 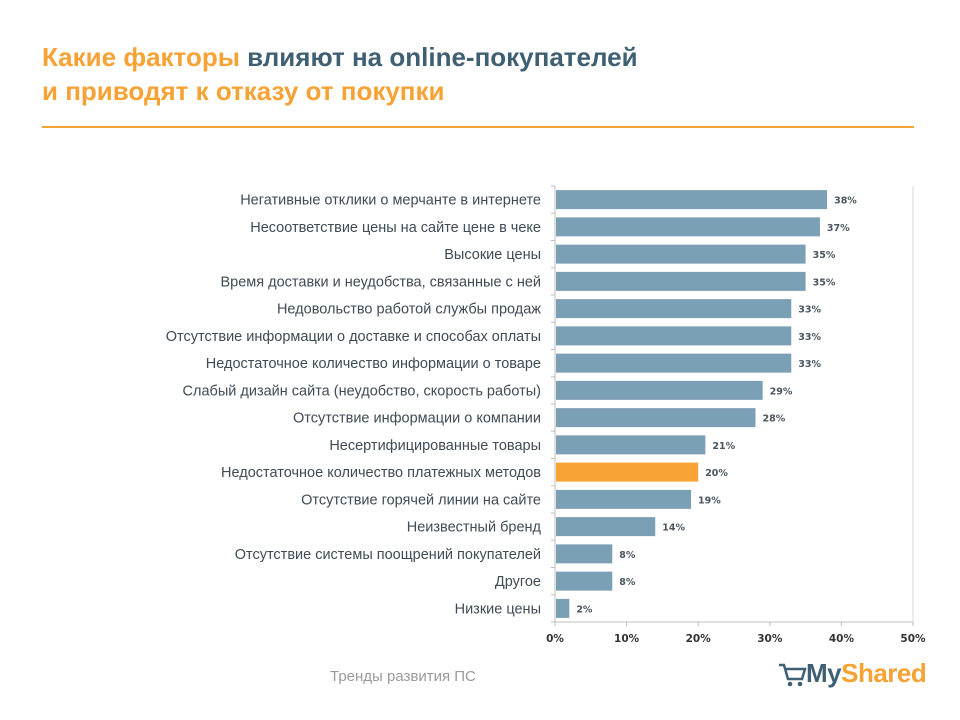 I want to click on value-label: 2%, so click(x=584, y=609).